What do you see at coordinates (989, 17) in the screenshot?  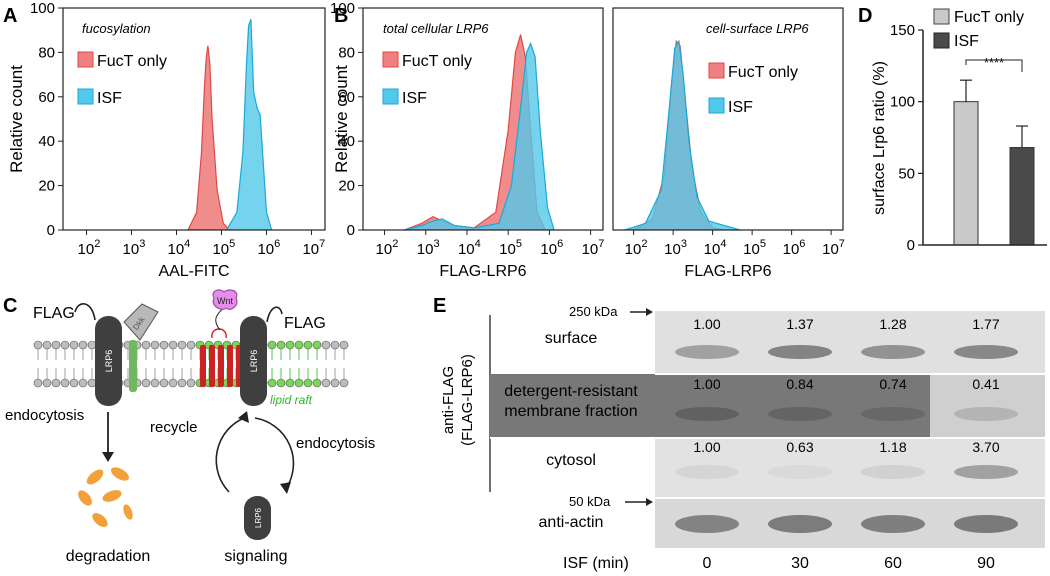 I see `panel-d-legend-fuct: FucT only` at bounding box center [989, 17].